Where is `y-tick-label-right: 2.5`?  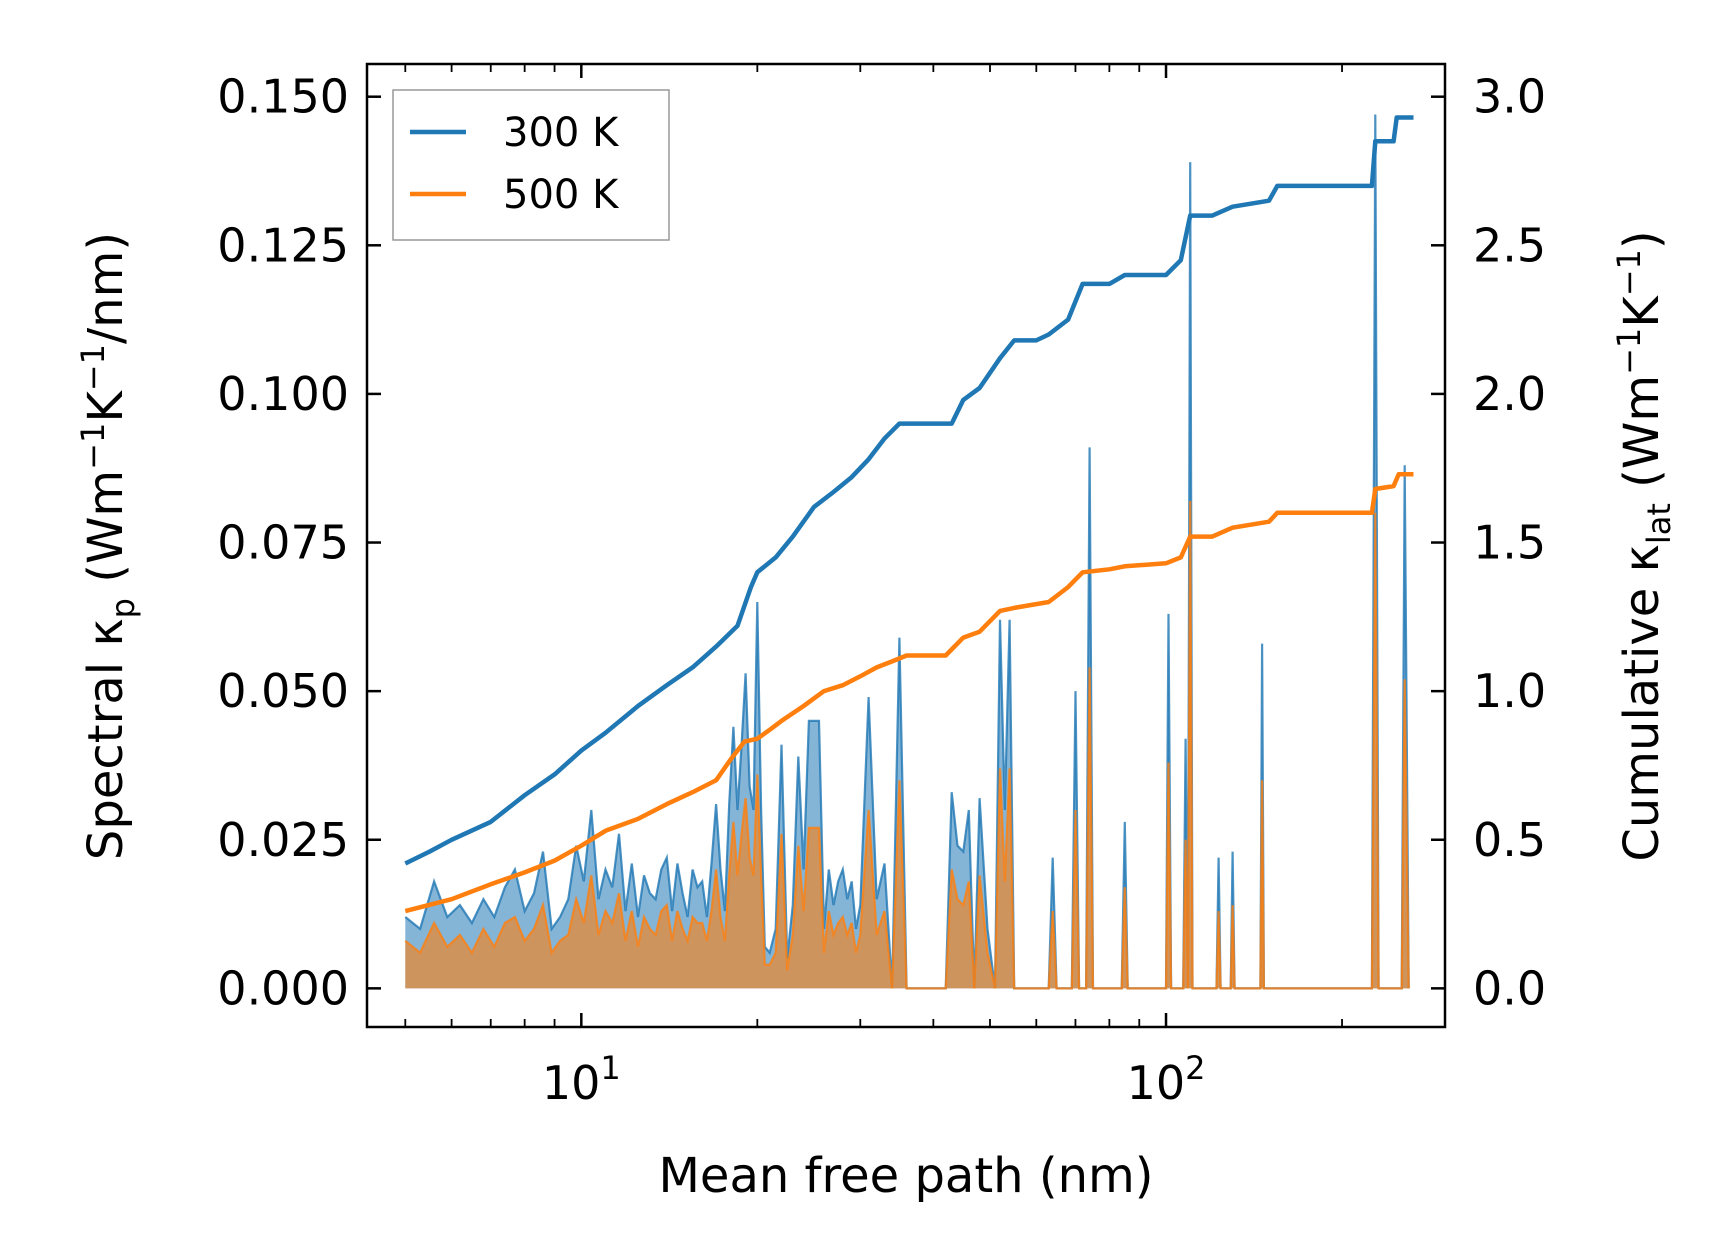
y-tick-label-right: 2.5 is located at coordinates (1509, 245).